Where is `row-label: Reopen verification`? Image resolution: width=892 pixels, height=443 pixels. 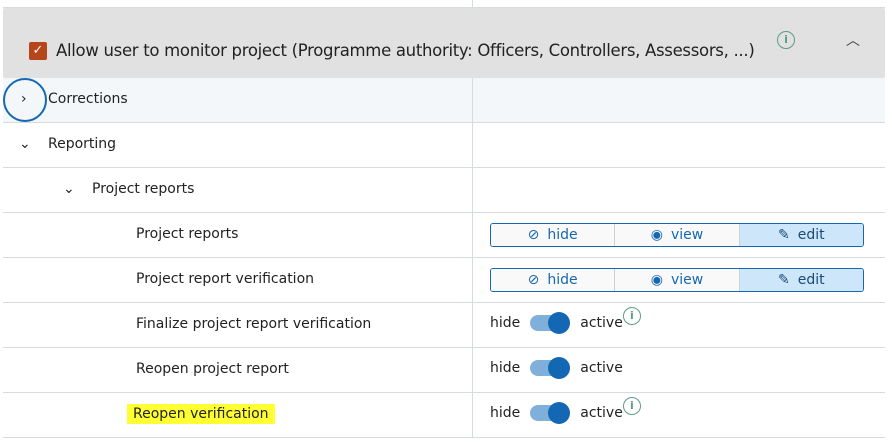
row-label: Reopen verification is located at coordinates (201, 414).